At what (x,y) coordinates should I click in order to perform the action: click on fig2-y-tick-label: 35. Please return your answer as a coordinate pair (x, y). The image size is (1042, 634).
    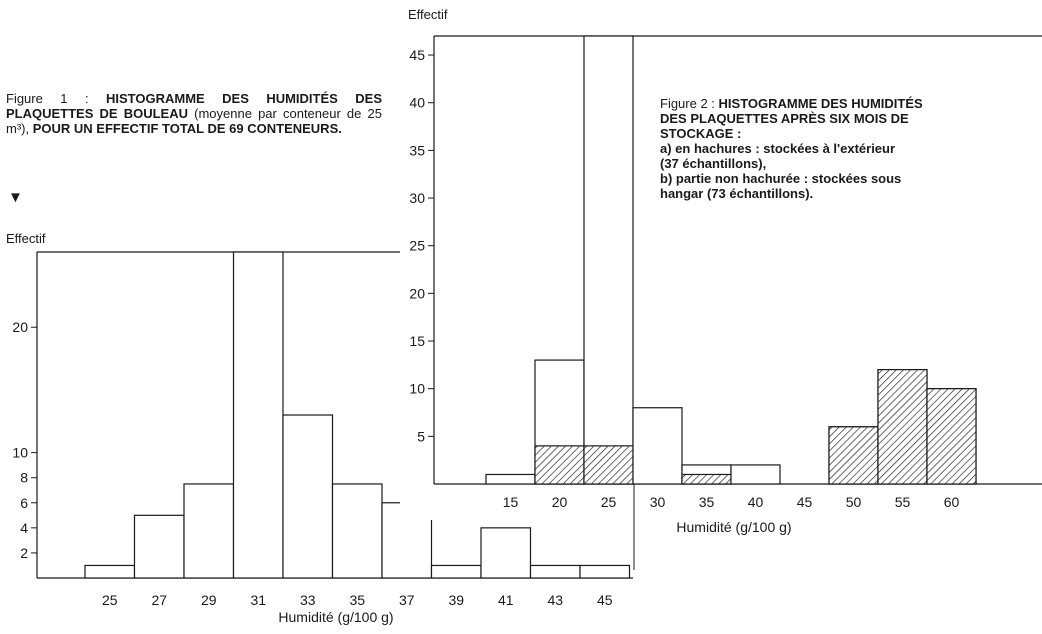
    Looking at the image, I should click on (417, 150).